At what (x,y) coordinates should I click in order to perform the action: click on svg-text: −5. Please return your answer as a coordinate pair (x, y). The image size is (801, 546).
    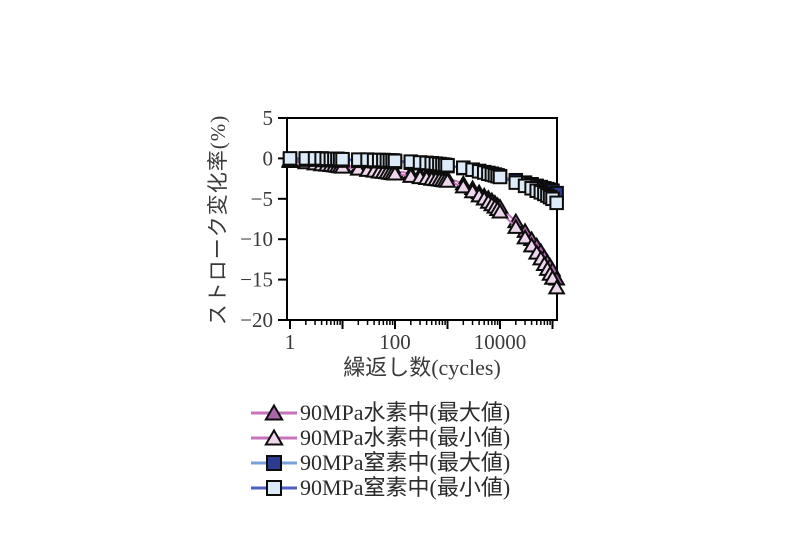
    Looking at the image, I should click on (262, 199).